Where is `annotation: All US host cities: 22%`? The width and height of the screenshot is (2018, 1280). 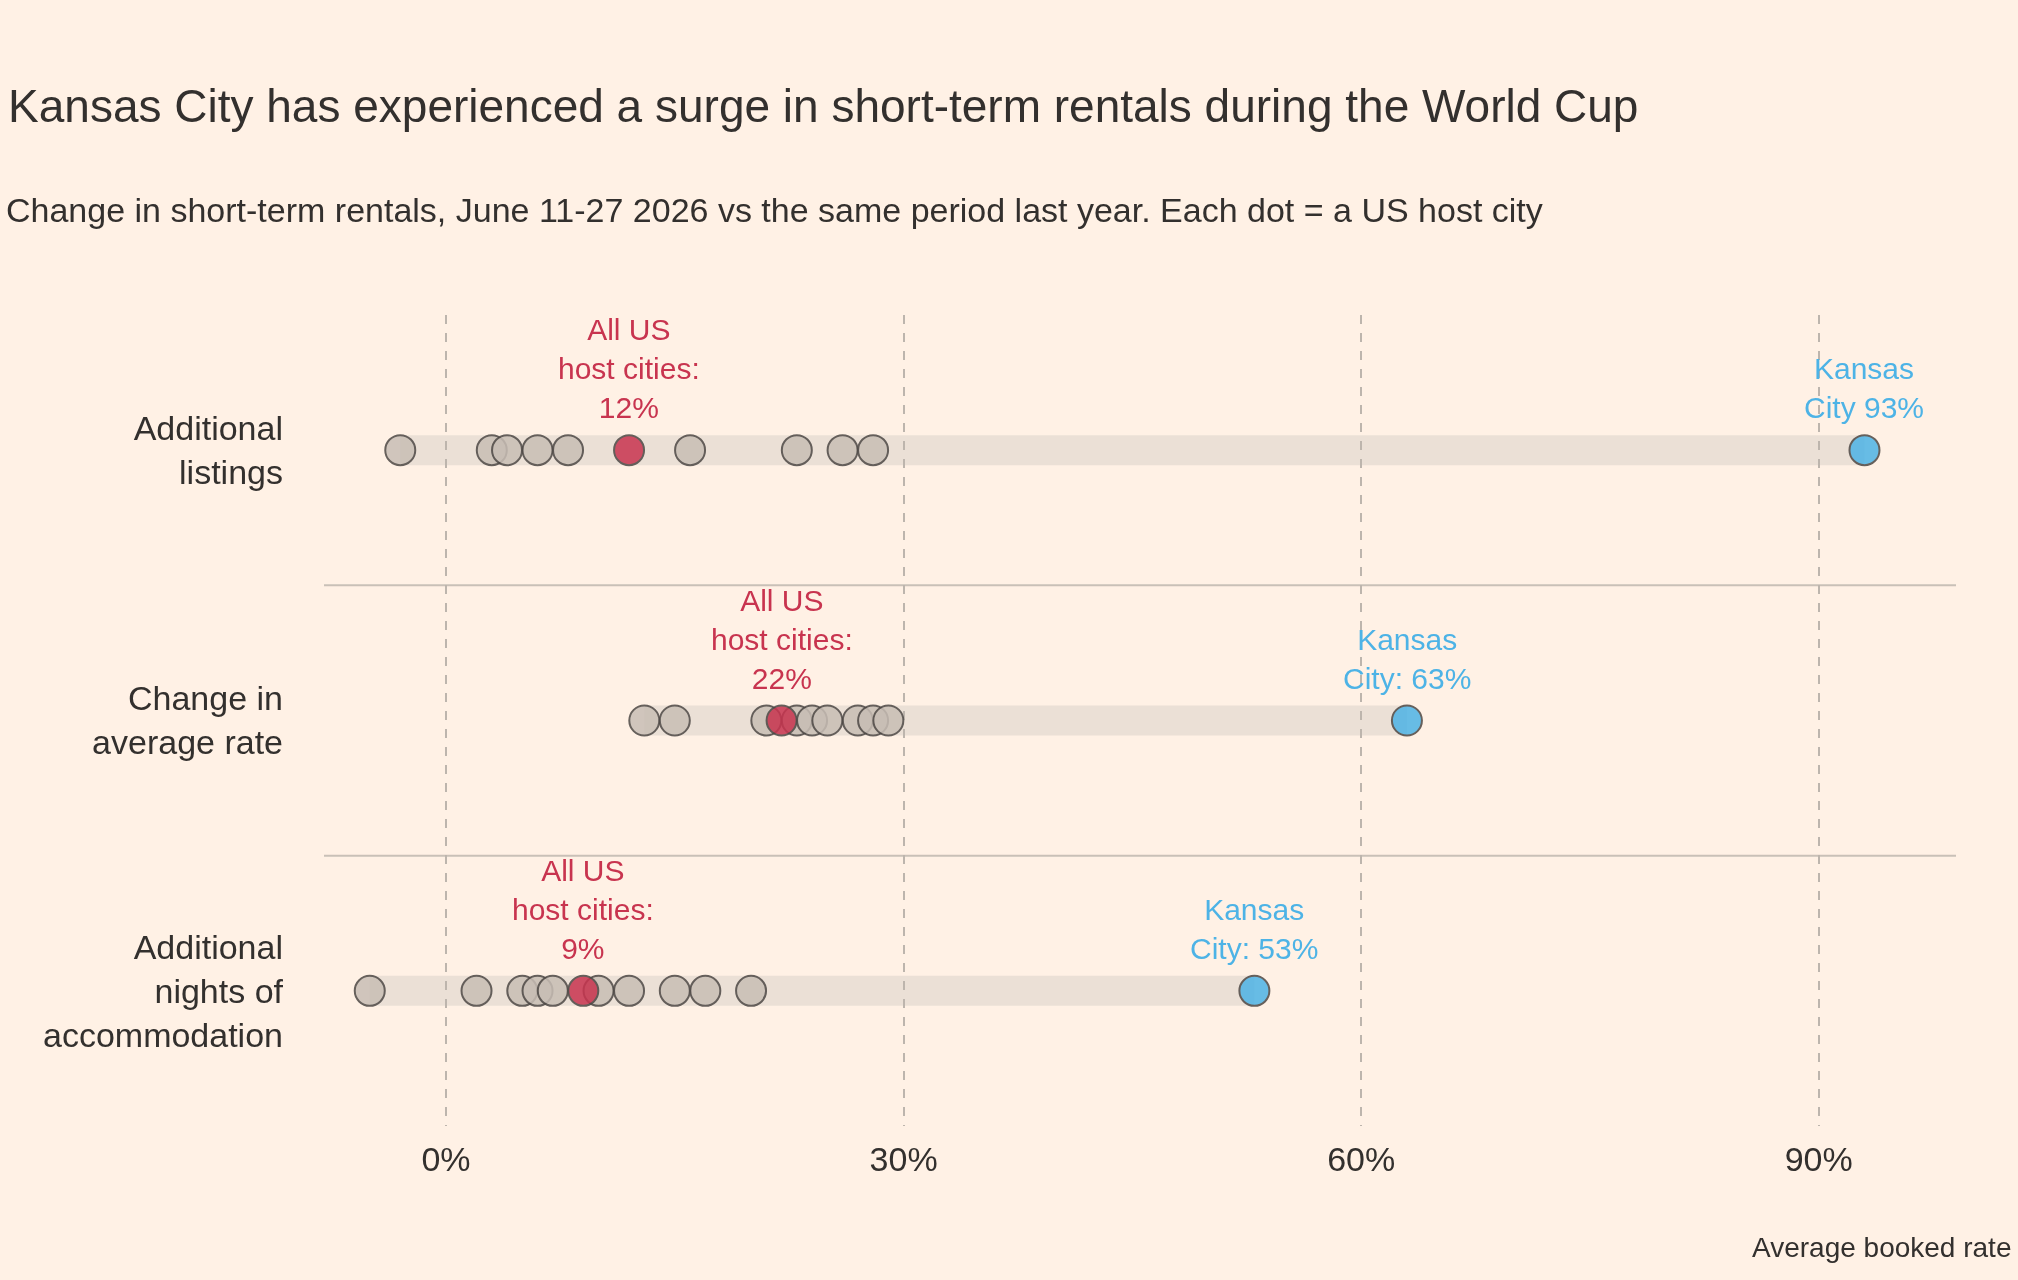
annotation: All US host cities: 22% is located at coordinates (782, 639).